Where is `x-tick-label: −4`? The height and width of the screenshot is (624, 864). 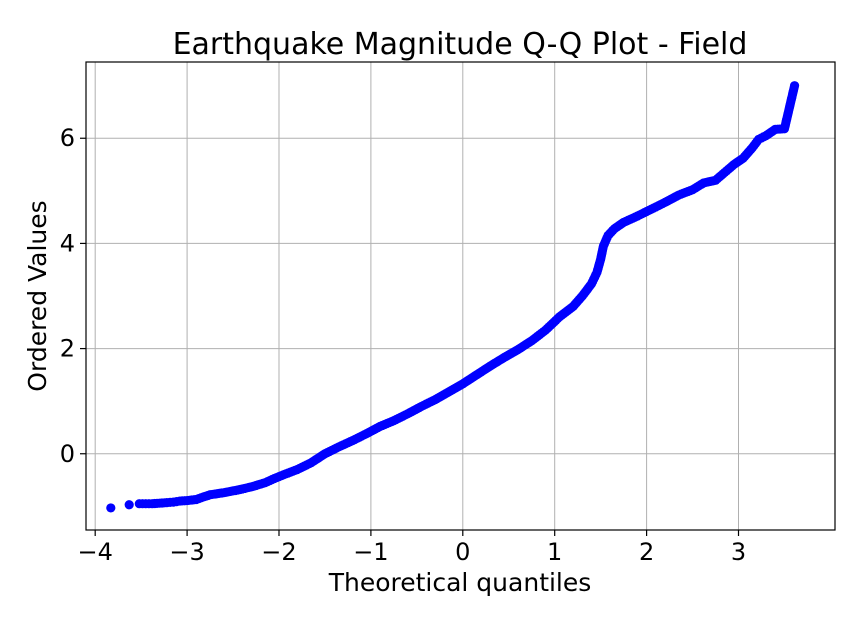 x-tick-label: −4 is located at coordinates (94, 552).